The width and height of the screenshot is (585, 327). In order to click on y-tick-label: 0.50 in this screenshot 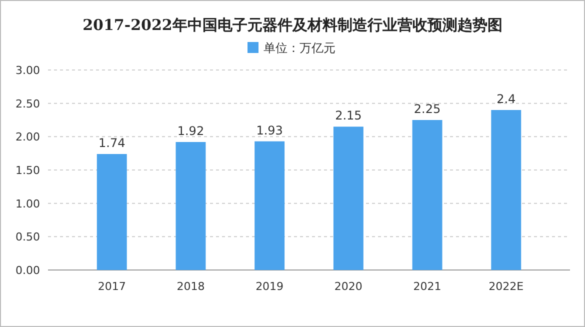, I will do `click(28, 237)`.